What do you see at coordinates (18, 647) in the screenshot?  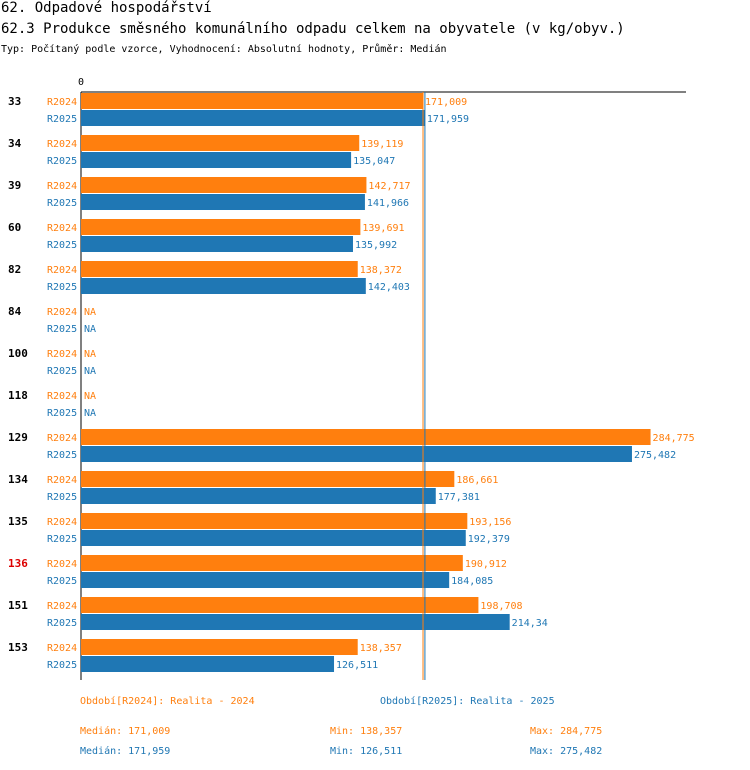 I see `category-label: 153` at bounding box center [18, 647].